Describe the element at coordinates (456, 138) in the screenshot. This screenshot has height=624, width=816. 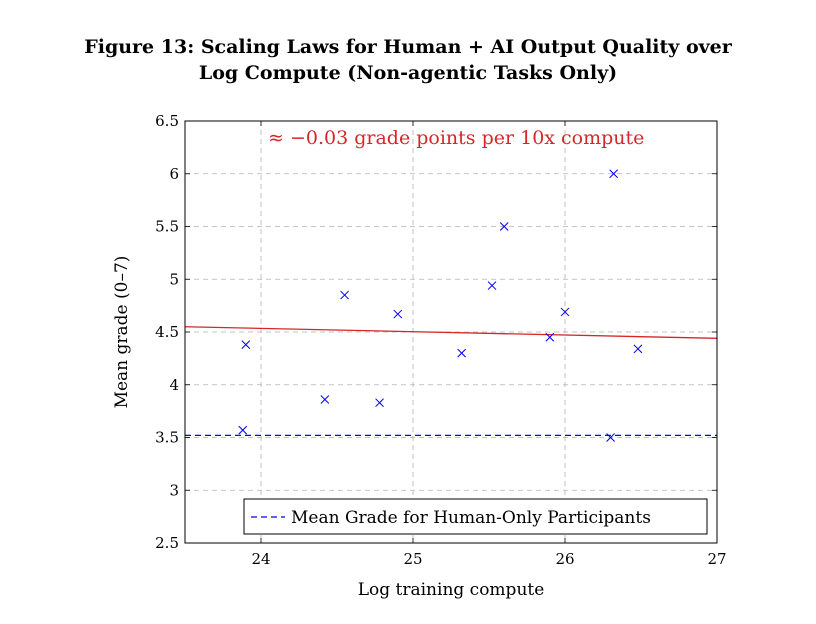
I see `trend-annotation: ≈ −0.03 grade points per 10x compute` at that location.